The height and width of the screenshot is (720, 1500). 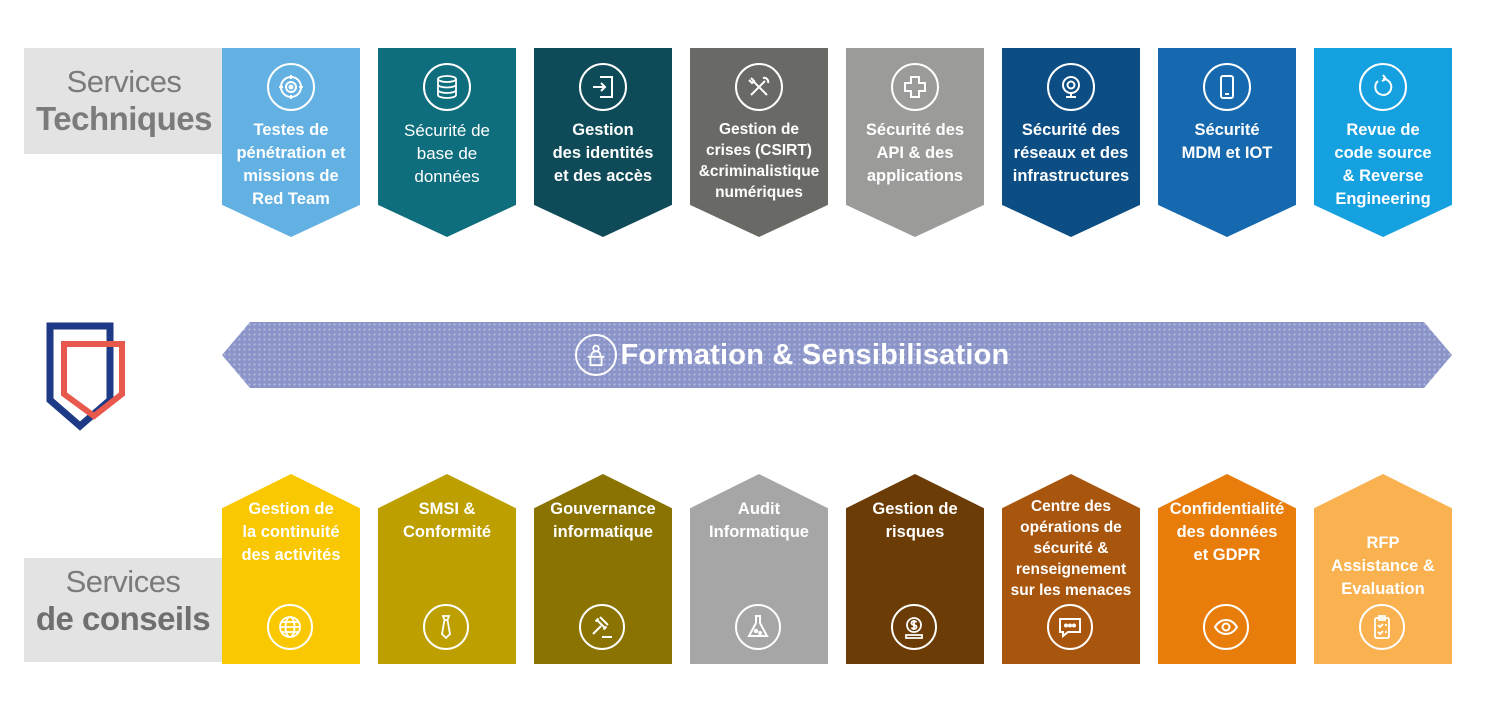 I want to click on consulting-card-governance: Gouvernance informatique, so click(x=603, y=569).